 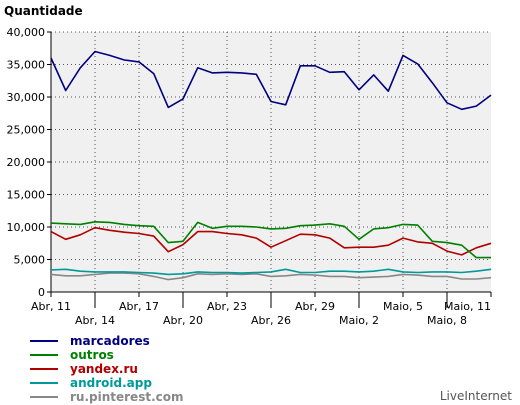 I want to click on series-line-yandex-ru, so click(x=271, y=241).